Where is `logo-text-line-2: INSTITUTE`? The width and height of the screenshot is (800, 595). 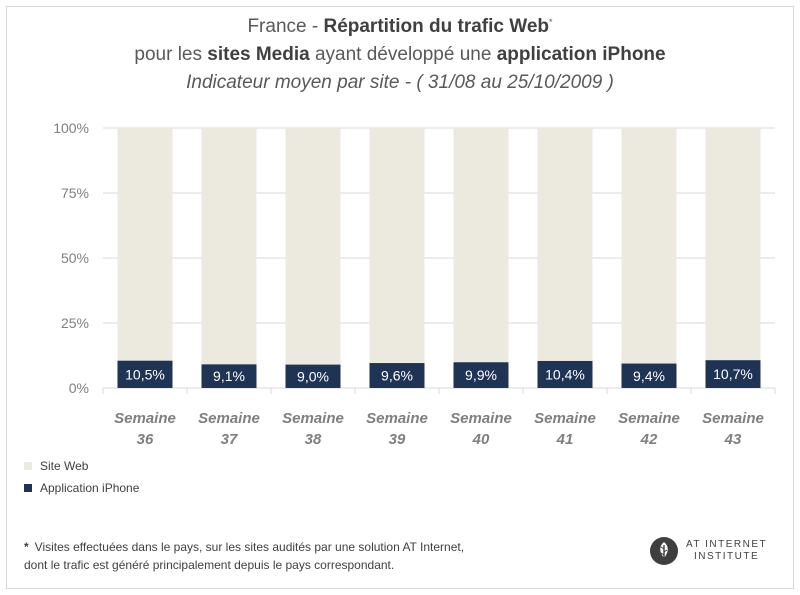
logo-text-line-2: INSTITUTE is located at coordinates (726, 556).